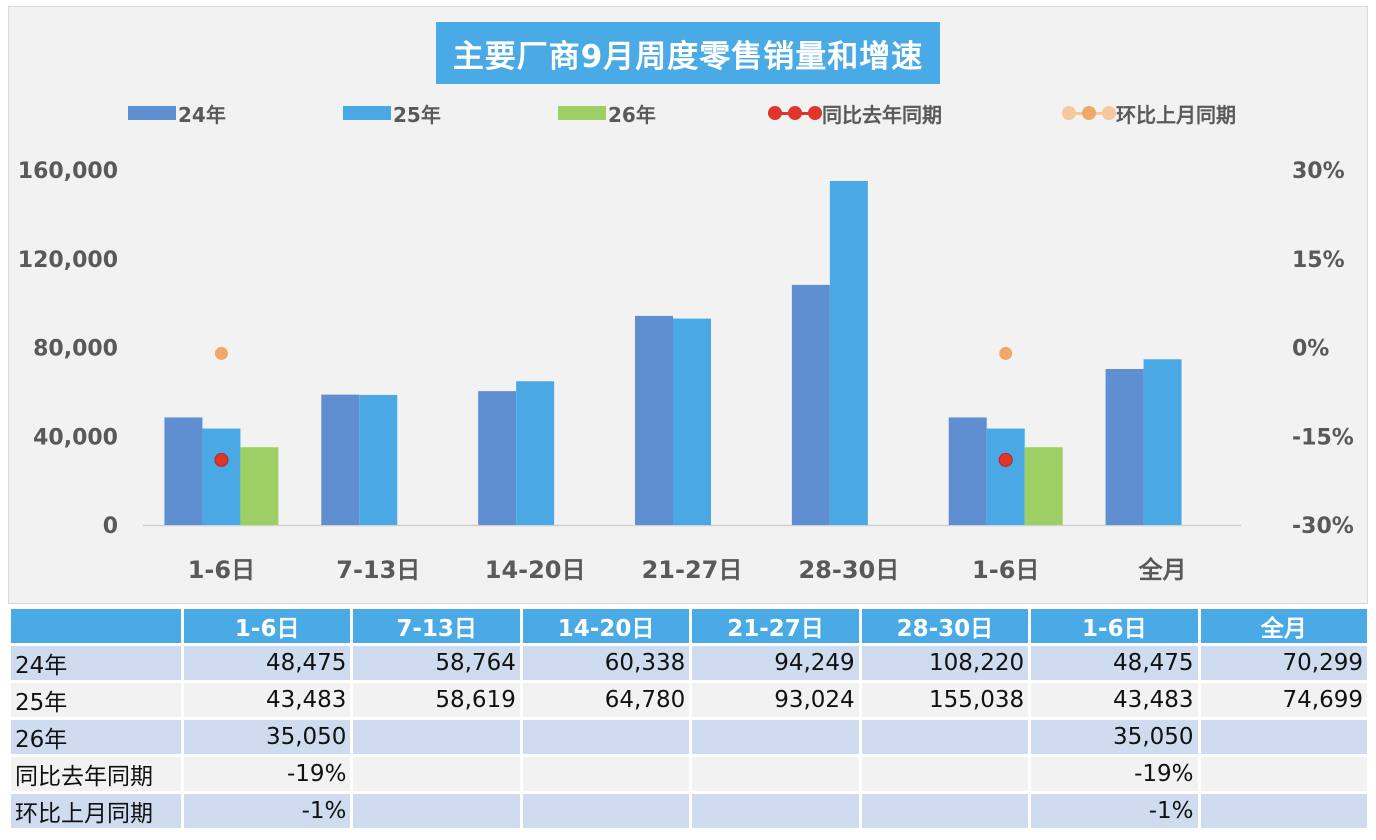  What do you see at coordinates (692, 570) in the screenshot?
I see `x-tick-label: 21-27日` at bounding box center [692, 570].